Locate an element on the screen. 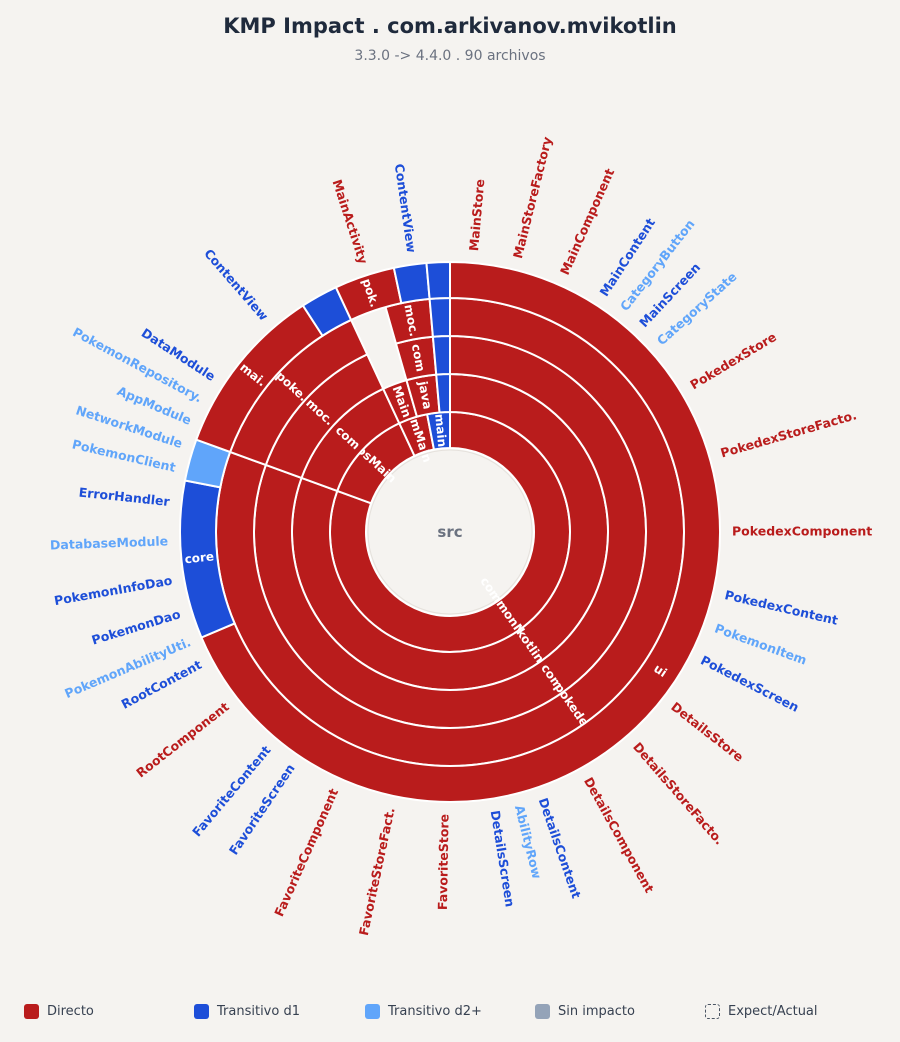  segment-label: java is located at coordinates (425, 394).